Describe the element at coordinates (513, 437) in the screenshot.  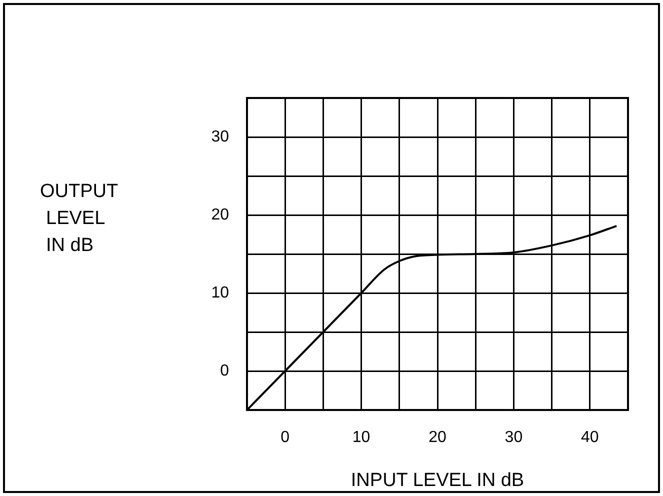
I see `x-tick-label: 30` at that location.